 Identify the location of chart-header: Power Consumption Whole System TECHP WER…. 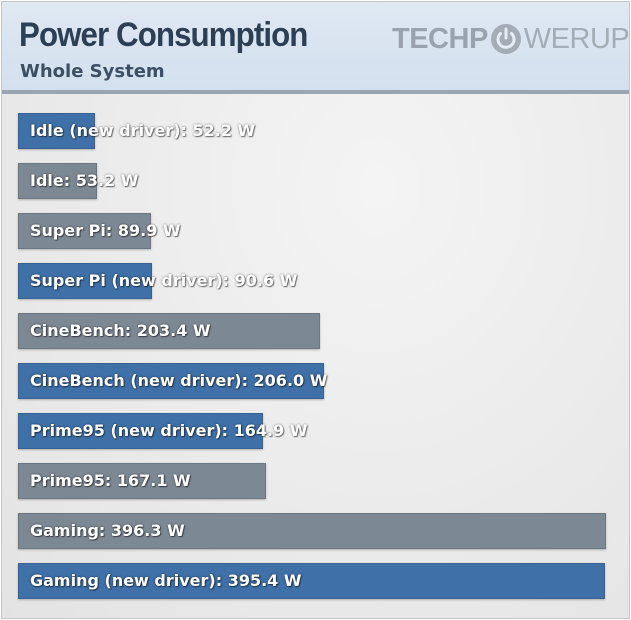
(315, 48).